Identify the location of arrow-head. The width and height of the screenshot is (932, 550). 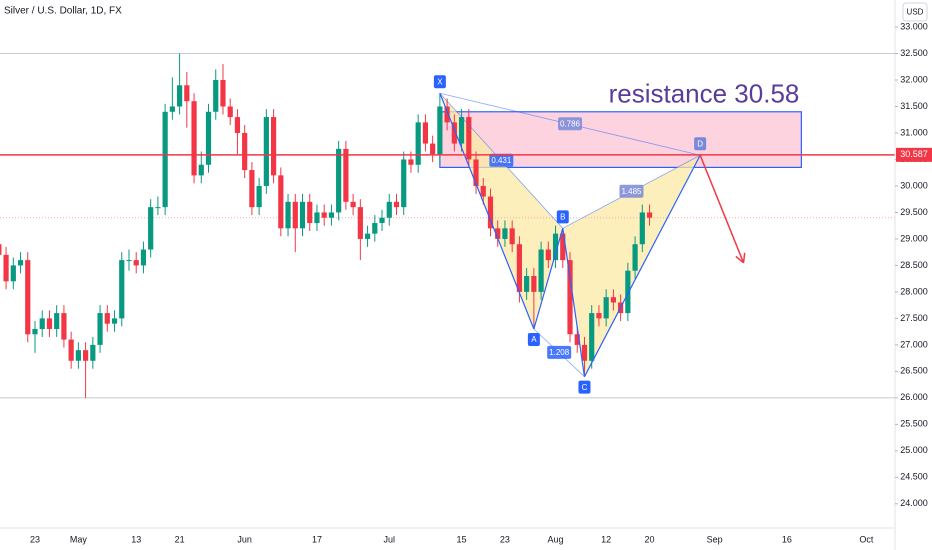
(744, 257).